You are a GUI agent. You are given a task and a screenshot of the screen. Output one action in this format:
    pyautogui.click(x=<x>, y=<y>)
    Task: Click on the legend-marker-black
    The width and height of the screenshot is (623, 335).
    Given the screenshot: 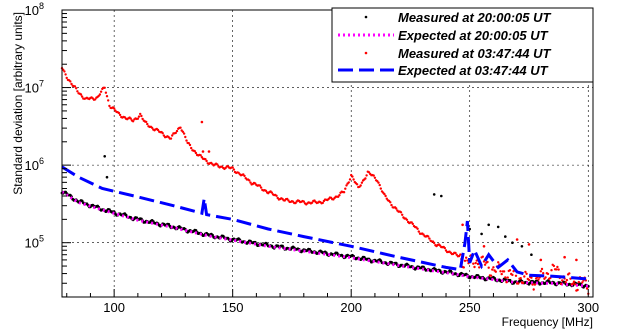 What is the action you would take?
    pyautogui.click(x=366, y=17)
    